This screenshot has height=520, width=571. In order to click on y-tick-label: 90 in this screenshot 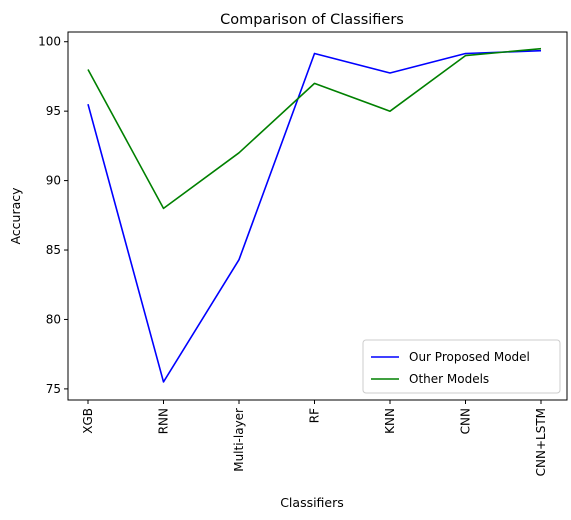, I will do `click(53, 181)`.